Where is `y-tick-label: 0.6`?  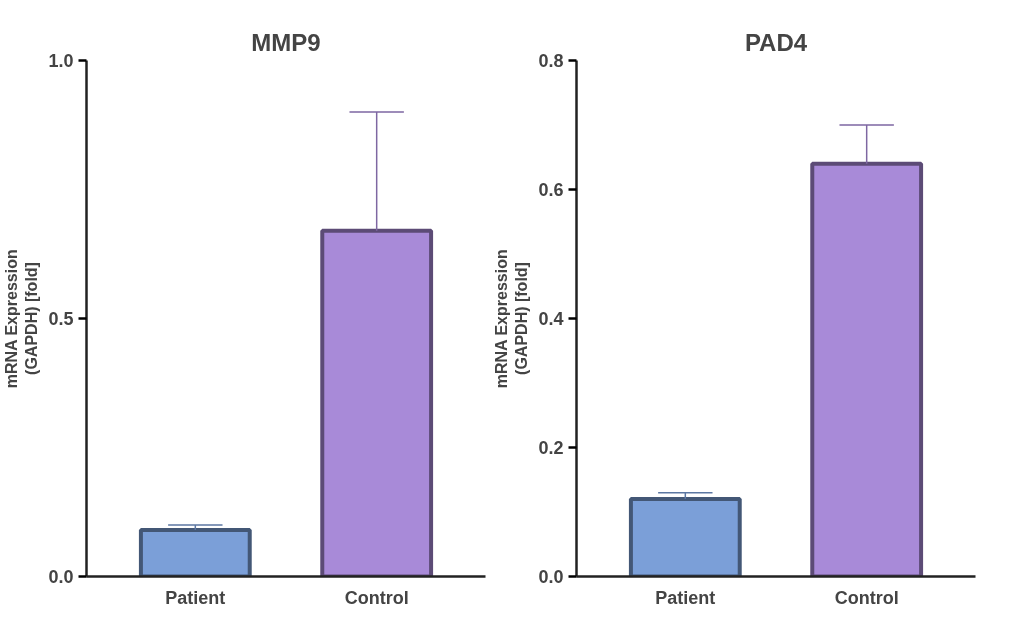 y-tick-label: 0.6 is located at coordinates (551, 190).